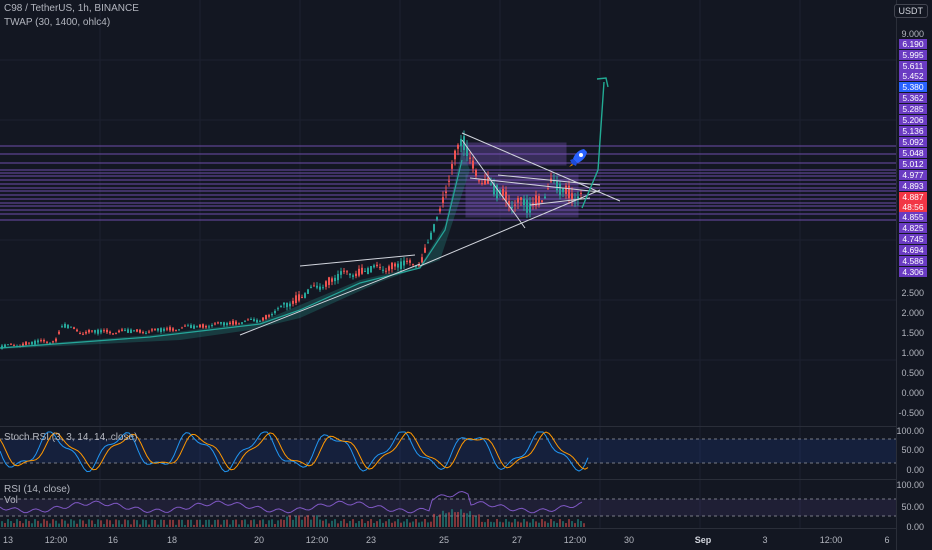 Image resolution: width=932 pixels, height=550 pixels. I want to click on rsi-legend: RSI (14, close), so click(37, 489).